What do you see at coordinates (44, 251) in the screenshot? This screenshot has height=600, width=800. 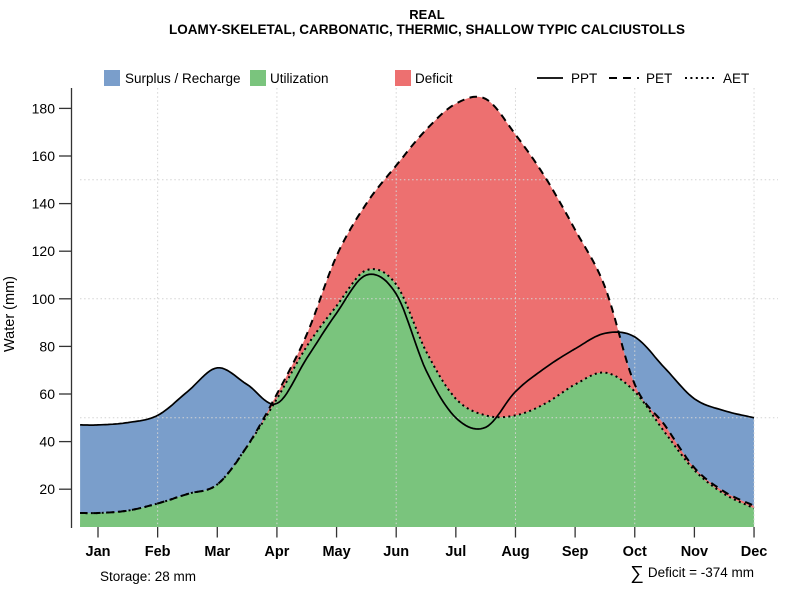 I see `y-tick-label: 120` at bounding box center [44, 251].